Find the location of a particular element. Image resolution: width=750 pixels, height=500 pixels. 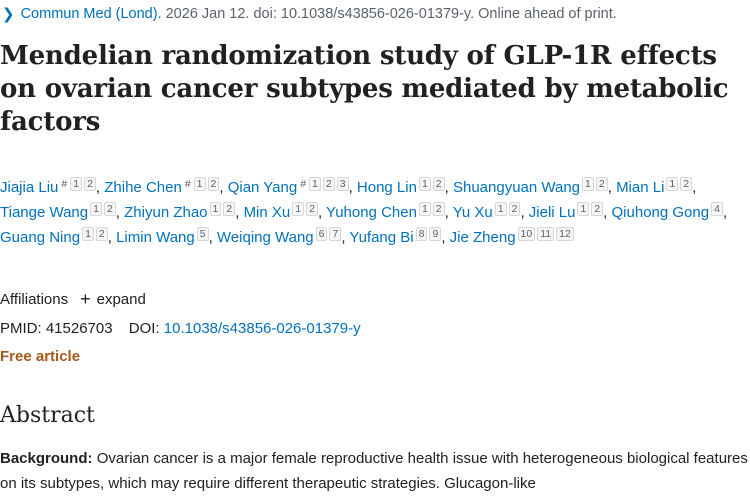

expand-label: expand is located at coordinates (121, 299).